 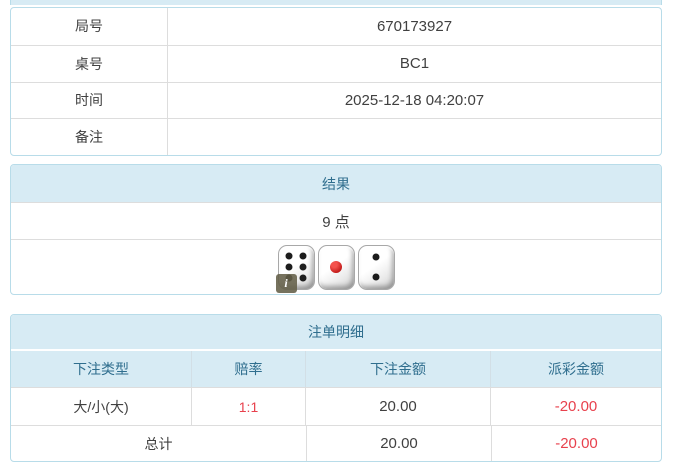 I want to click on remark-value, so click(x=414, y=137).